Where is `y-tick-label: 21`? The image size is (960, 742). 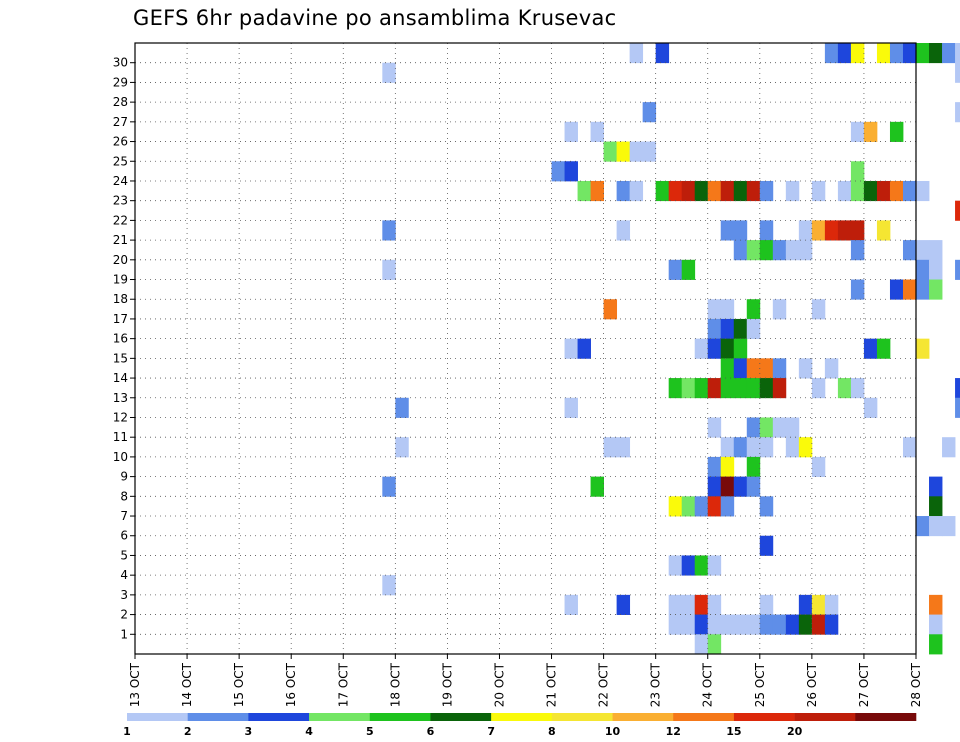 y-tick-label: 21 is located at coordinates (120, 240).